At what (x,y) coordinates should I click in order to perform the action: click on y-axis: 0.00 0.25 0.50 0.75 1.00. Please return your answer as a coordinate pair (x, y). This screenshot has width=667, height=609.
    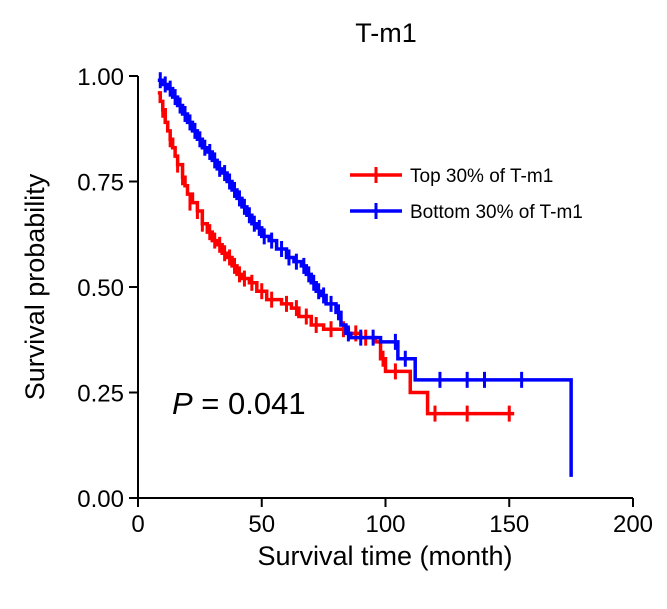
    Looking at the image, I should click on (108, 288).